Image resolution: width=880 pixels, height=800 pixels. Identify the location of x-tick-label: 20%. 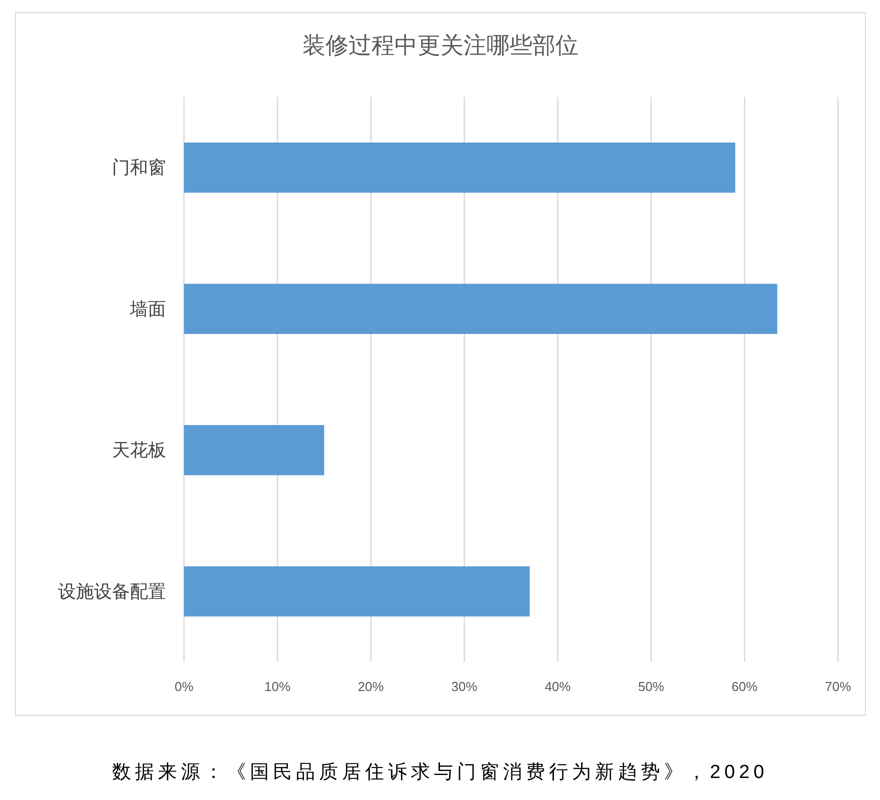
(371, 686).